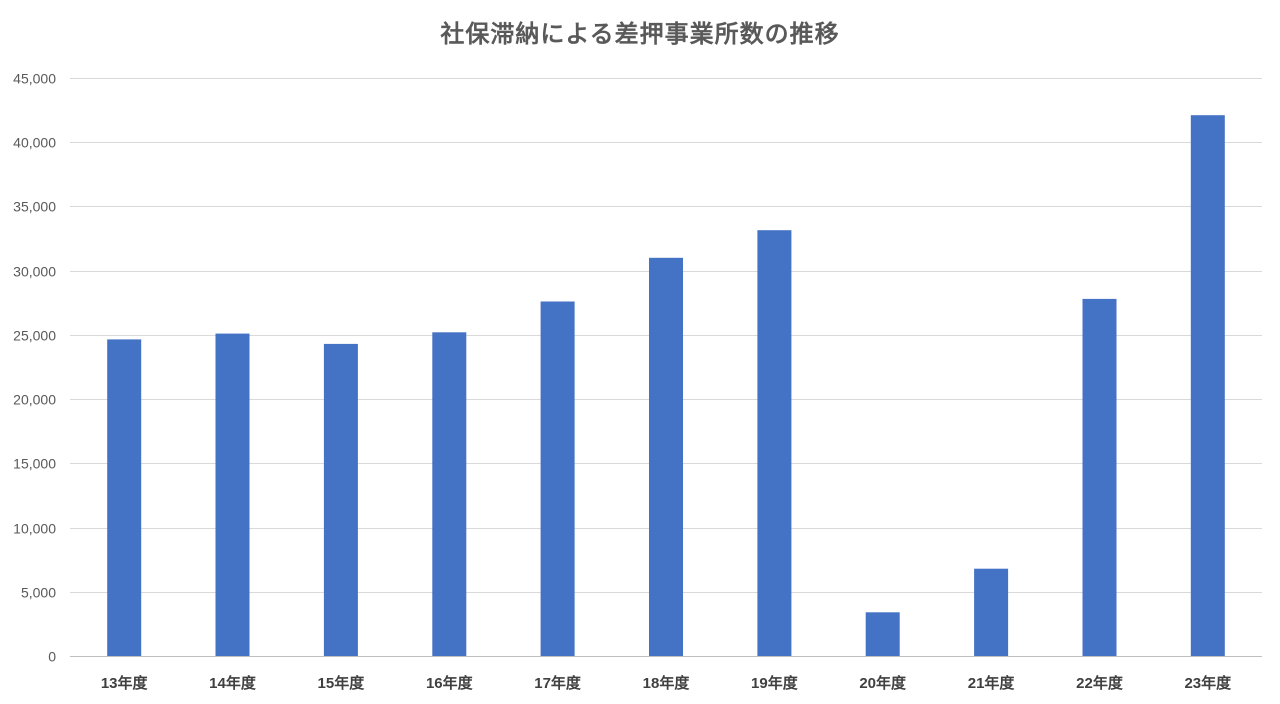  I want to click on y-tick-label: 45,000, so click(34, 79).